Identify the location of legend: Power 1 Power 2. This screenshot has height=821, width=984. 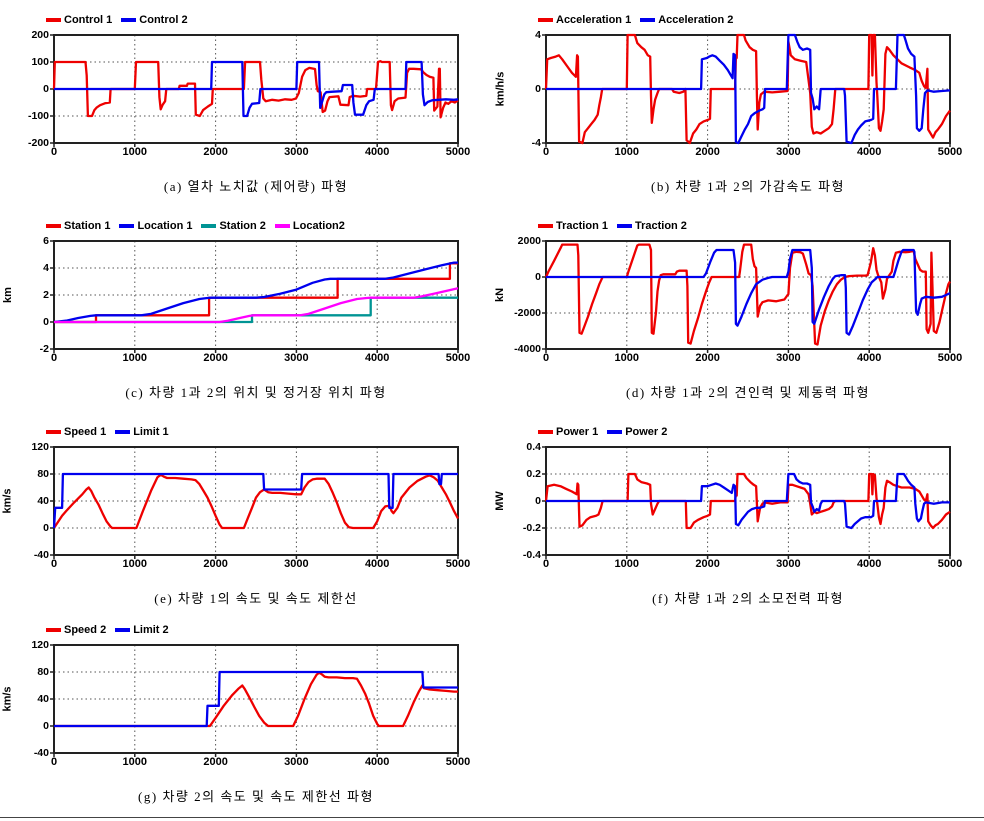
(761, 432).